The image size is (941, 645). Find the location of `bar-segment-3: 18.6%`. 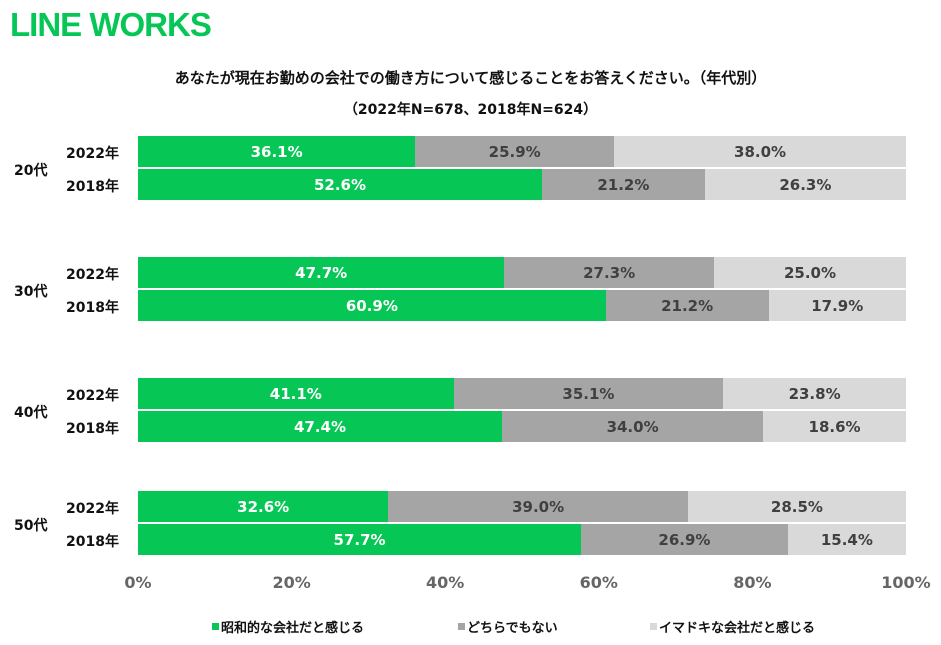

bar-segment-3: 18.6% is located at coordinates (834, 426).